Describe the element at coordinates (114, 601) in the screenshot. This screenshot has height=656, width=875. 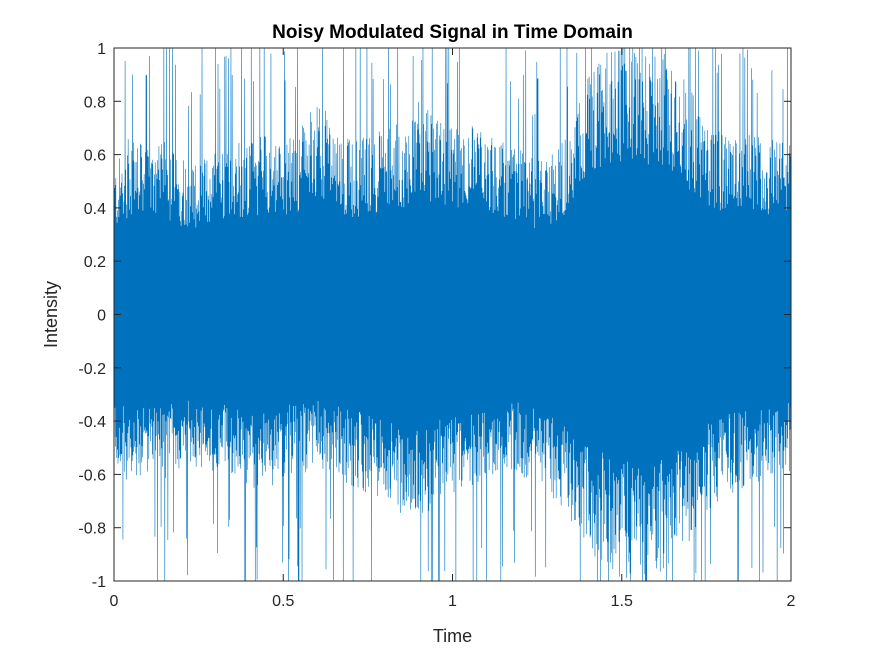
I see `x-tick-label: 0` at that location.